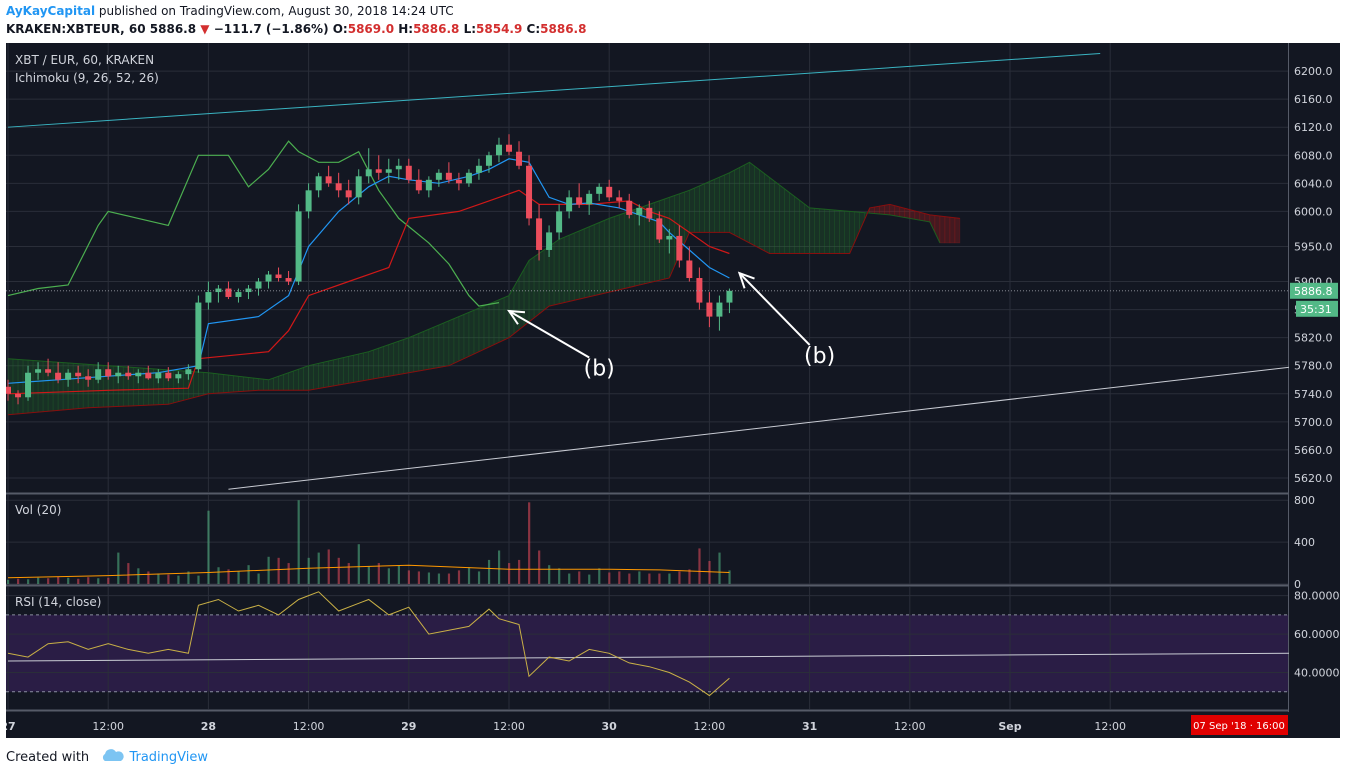  What do you see at coordinates (87, 78) in the screenshot?
I see `ichimoku-label: Ichimoku (9, 26, 52, 26)` at bounding box center [87, 78].